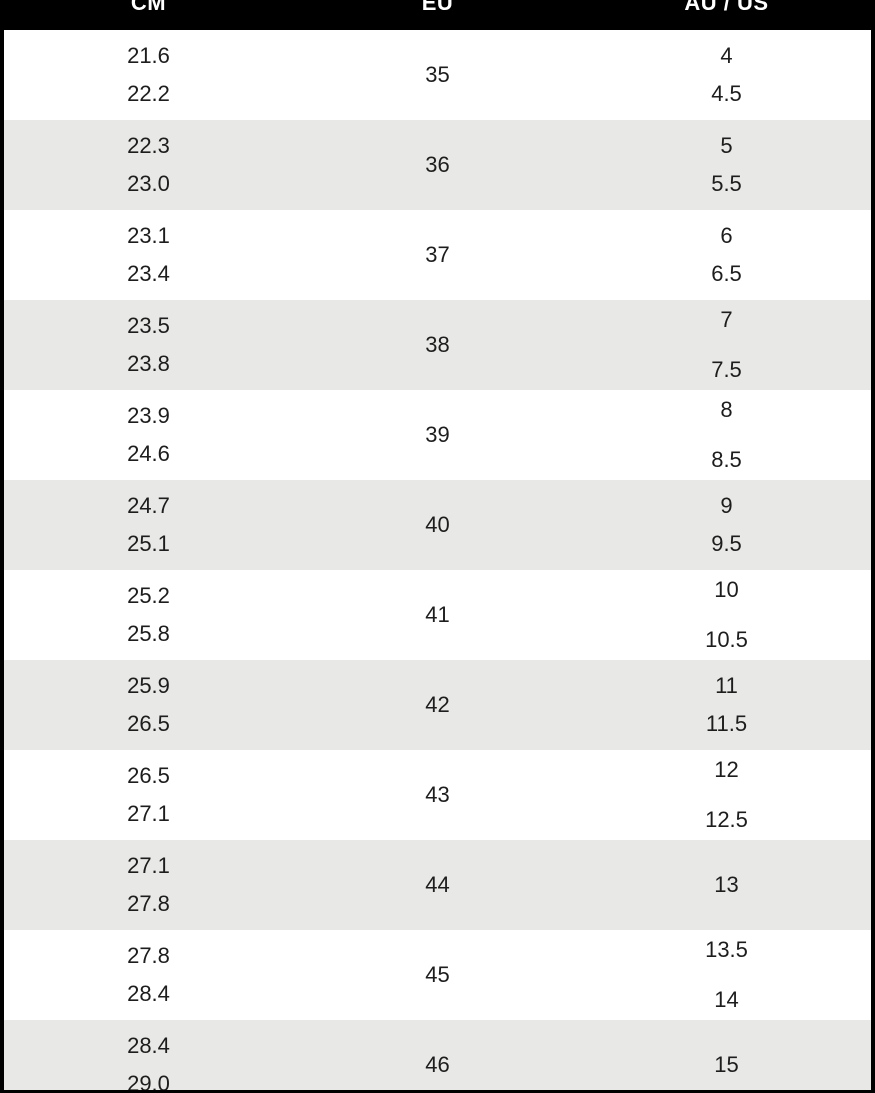 This screenshot has width=875, height=1093. Describe the element at coordinates (148, 595) in the screenshot. I see `cm-min-value: 25.2` at that location.